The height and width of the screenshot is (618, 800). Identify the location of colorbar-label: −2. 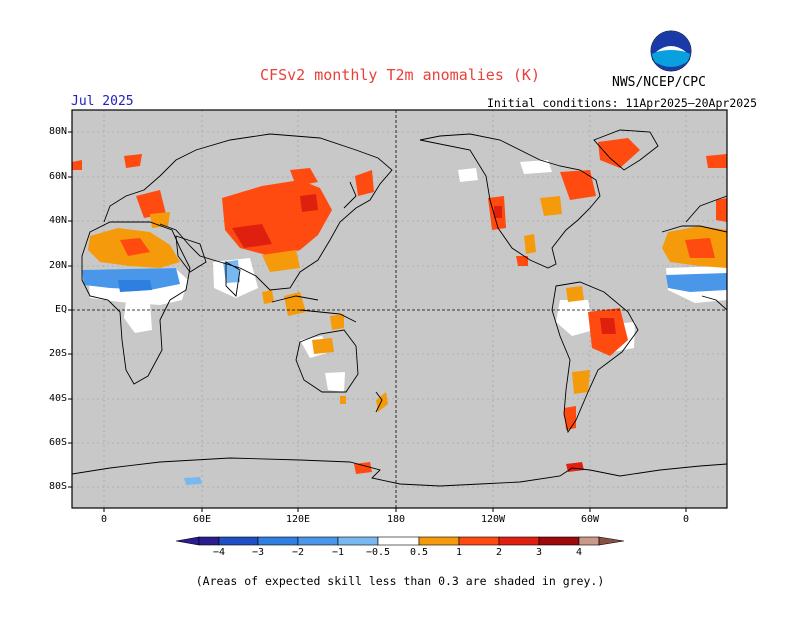
(298, 552).